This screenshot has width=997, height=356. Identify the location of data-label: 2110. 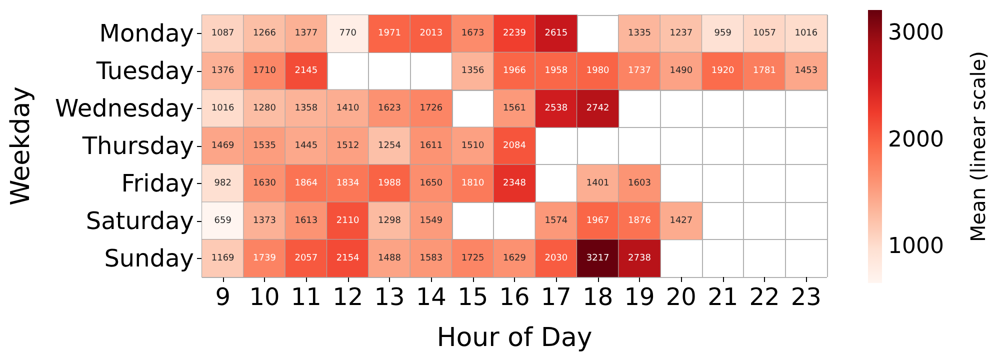
(348, 221).